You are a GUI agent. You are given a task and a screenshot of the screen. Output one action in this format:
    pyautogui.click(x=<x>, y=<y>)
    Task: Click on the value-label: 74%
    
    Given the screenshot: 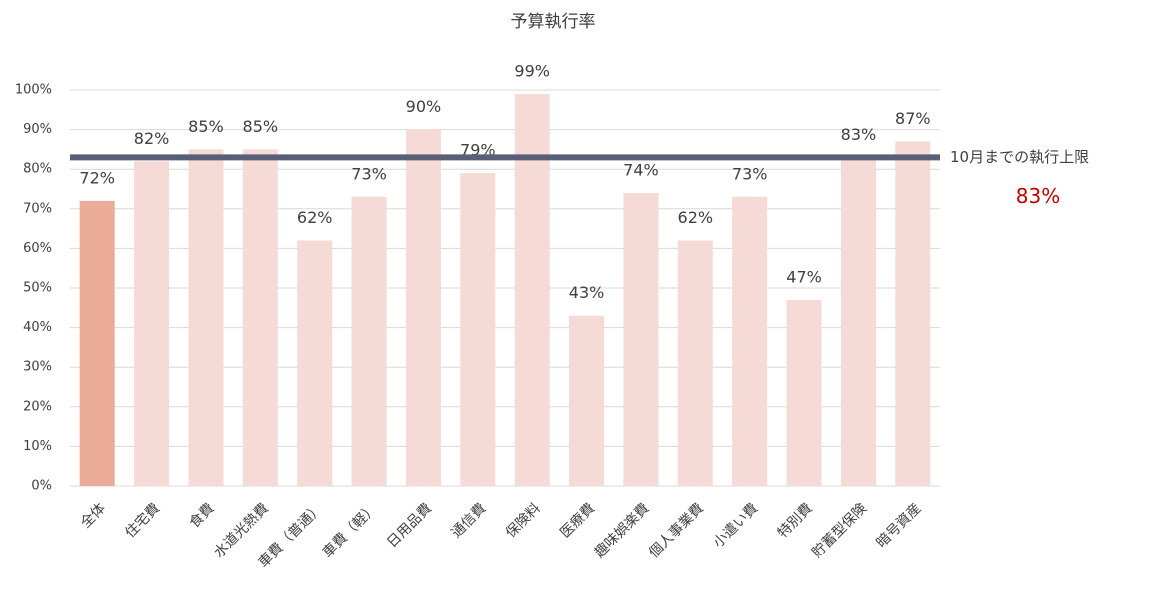 What is the action you would take?
    pyautogui.click(x=641, y=169)
    